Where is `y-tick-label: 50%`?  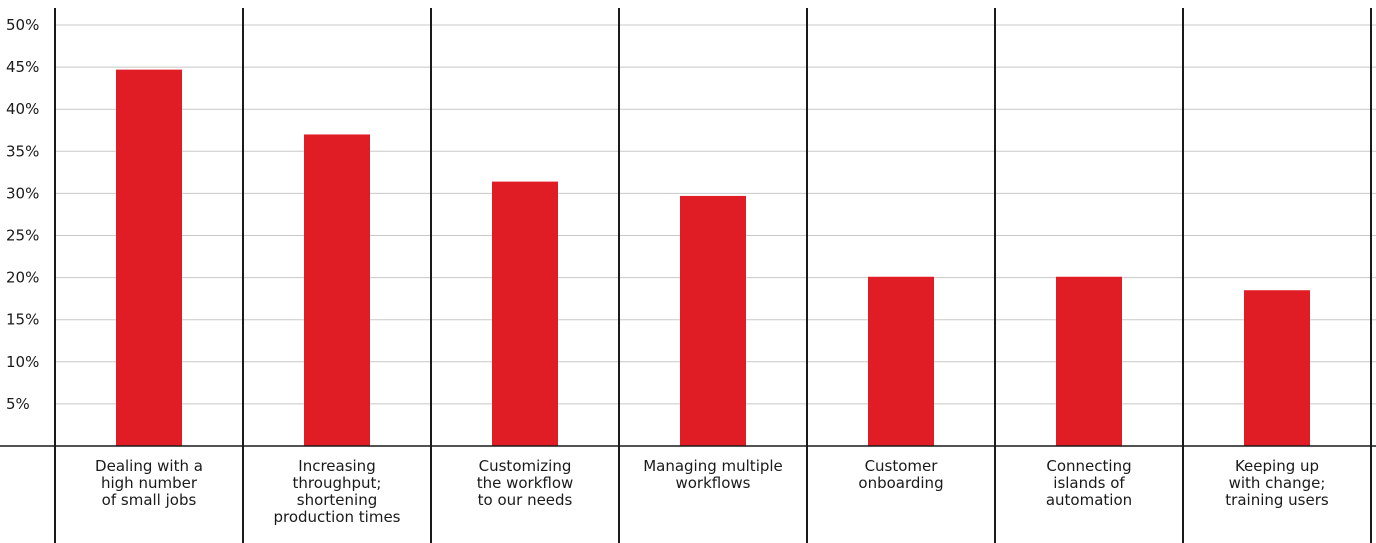
y-tick-label: 50% is located at coordinates (22, 25).